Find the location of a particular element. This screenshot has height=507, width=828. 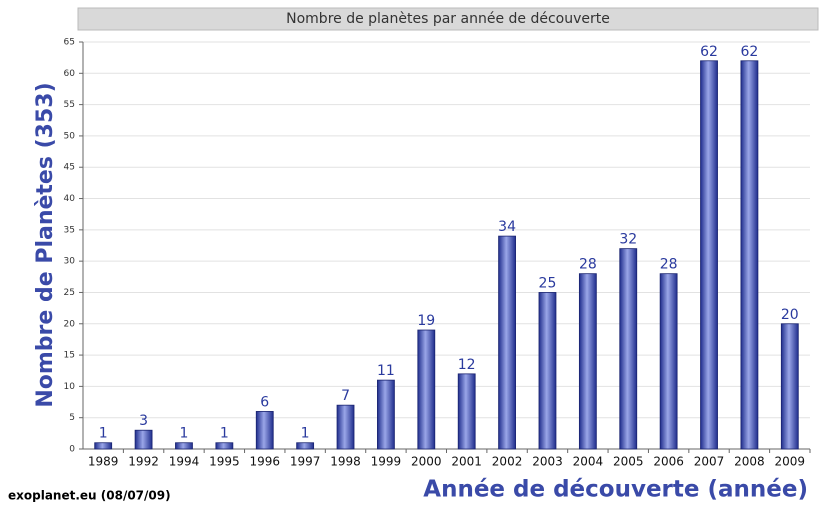

value-label: 19 is located at coordinates (426, 321).